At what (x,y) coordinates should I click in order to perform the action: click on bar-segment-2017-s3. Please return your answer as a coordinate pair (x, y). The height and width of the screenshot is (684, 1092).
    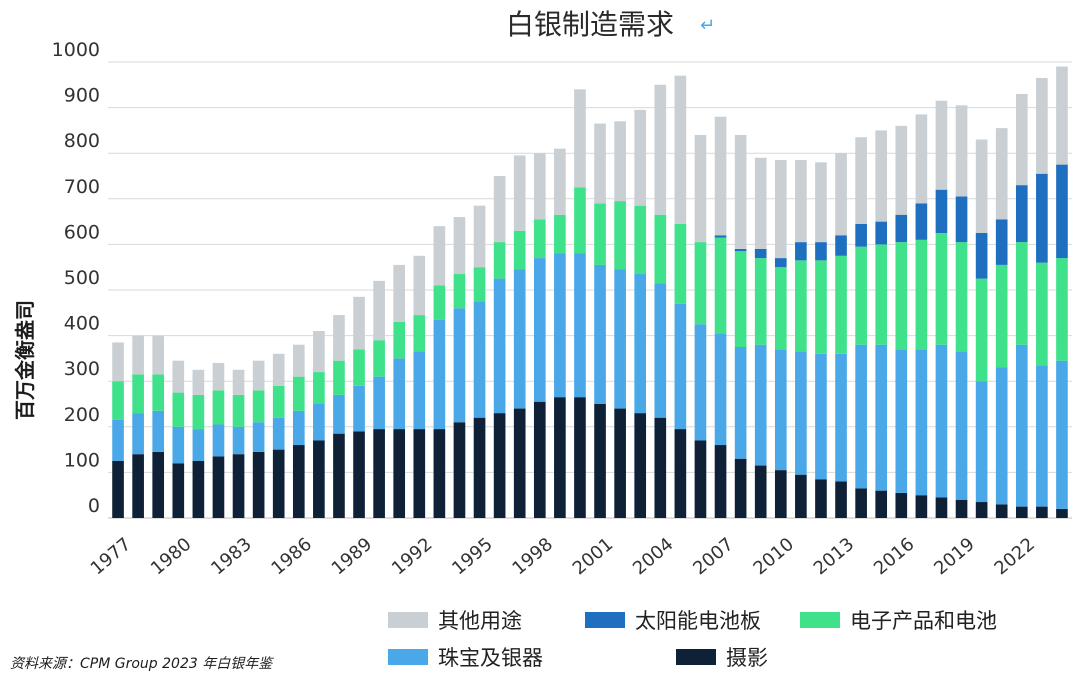
    Looking at the image, I should click on (921, 221).